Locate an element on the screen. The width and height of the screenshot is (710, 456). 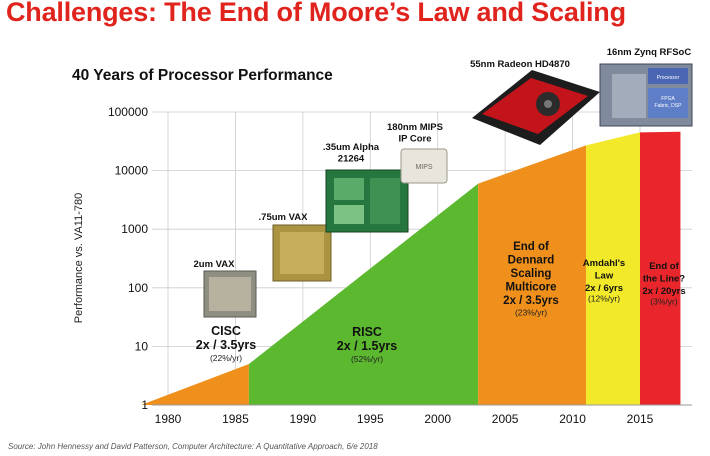
y-tick-label: 1000 is located at coordinates (134, 229).